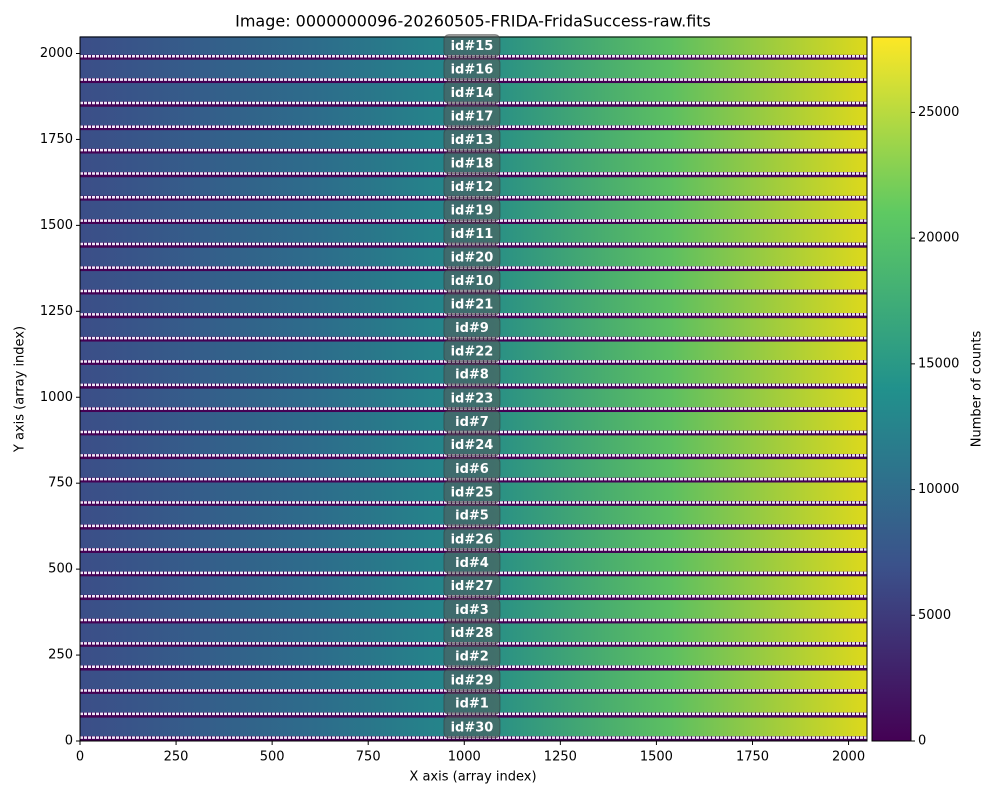  I want to click on fiber-label: id#17, so click(472, 117).